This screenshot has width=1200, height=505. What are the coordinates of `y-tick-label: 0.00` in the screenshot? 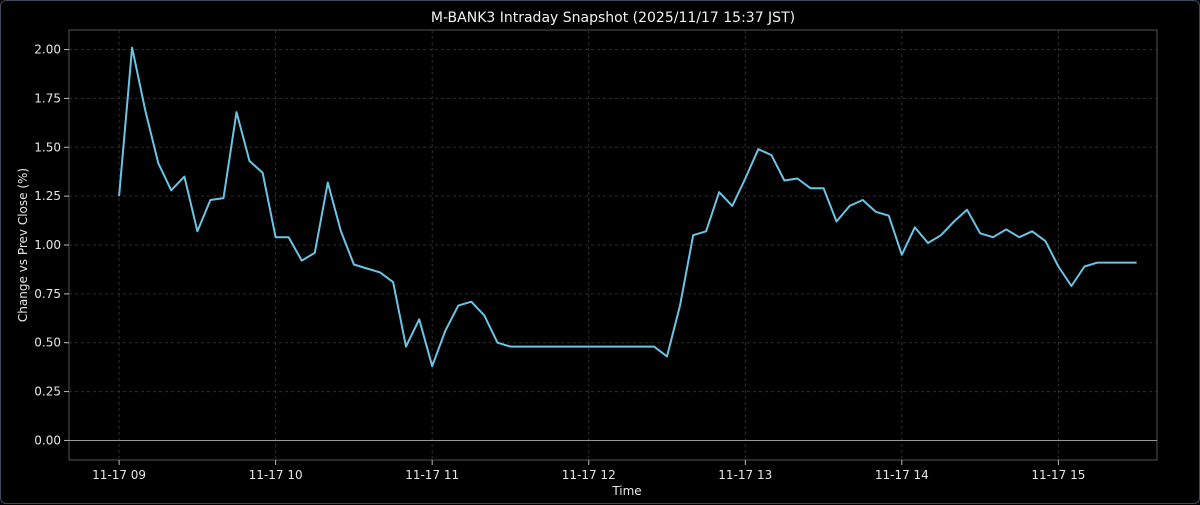 It's located at (47, 440).